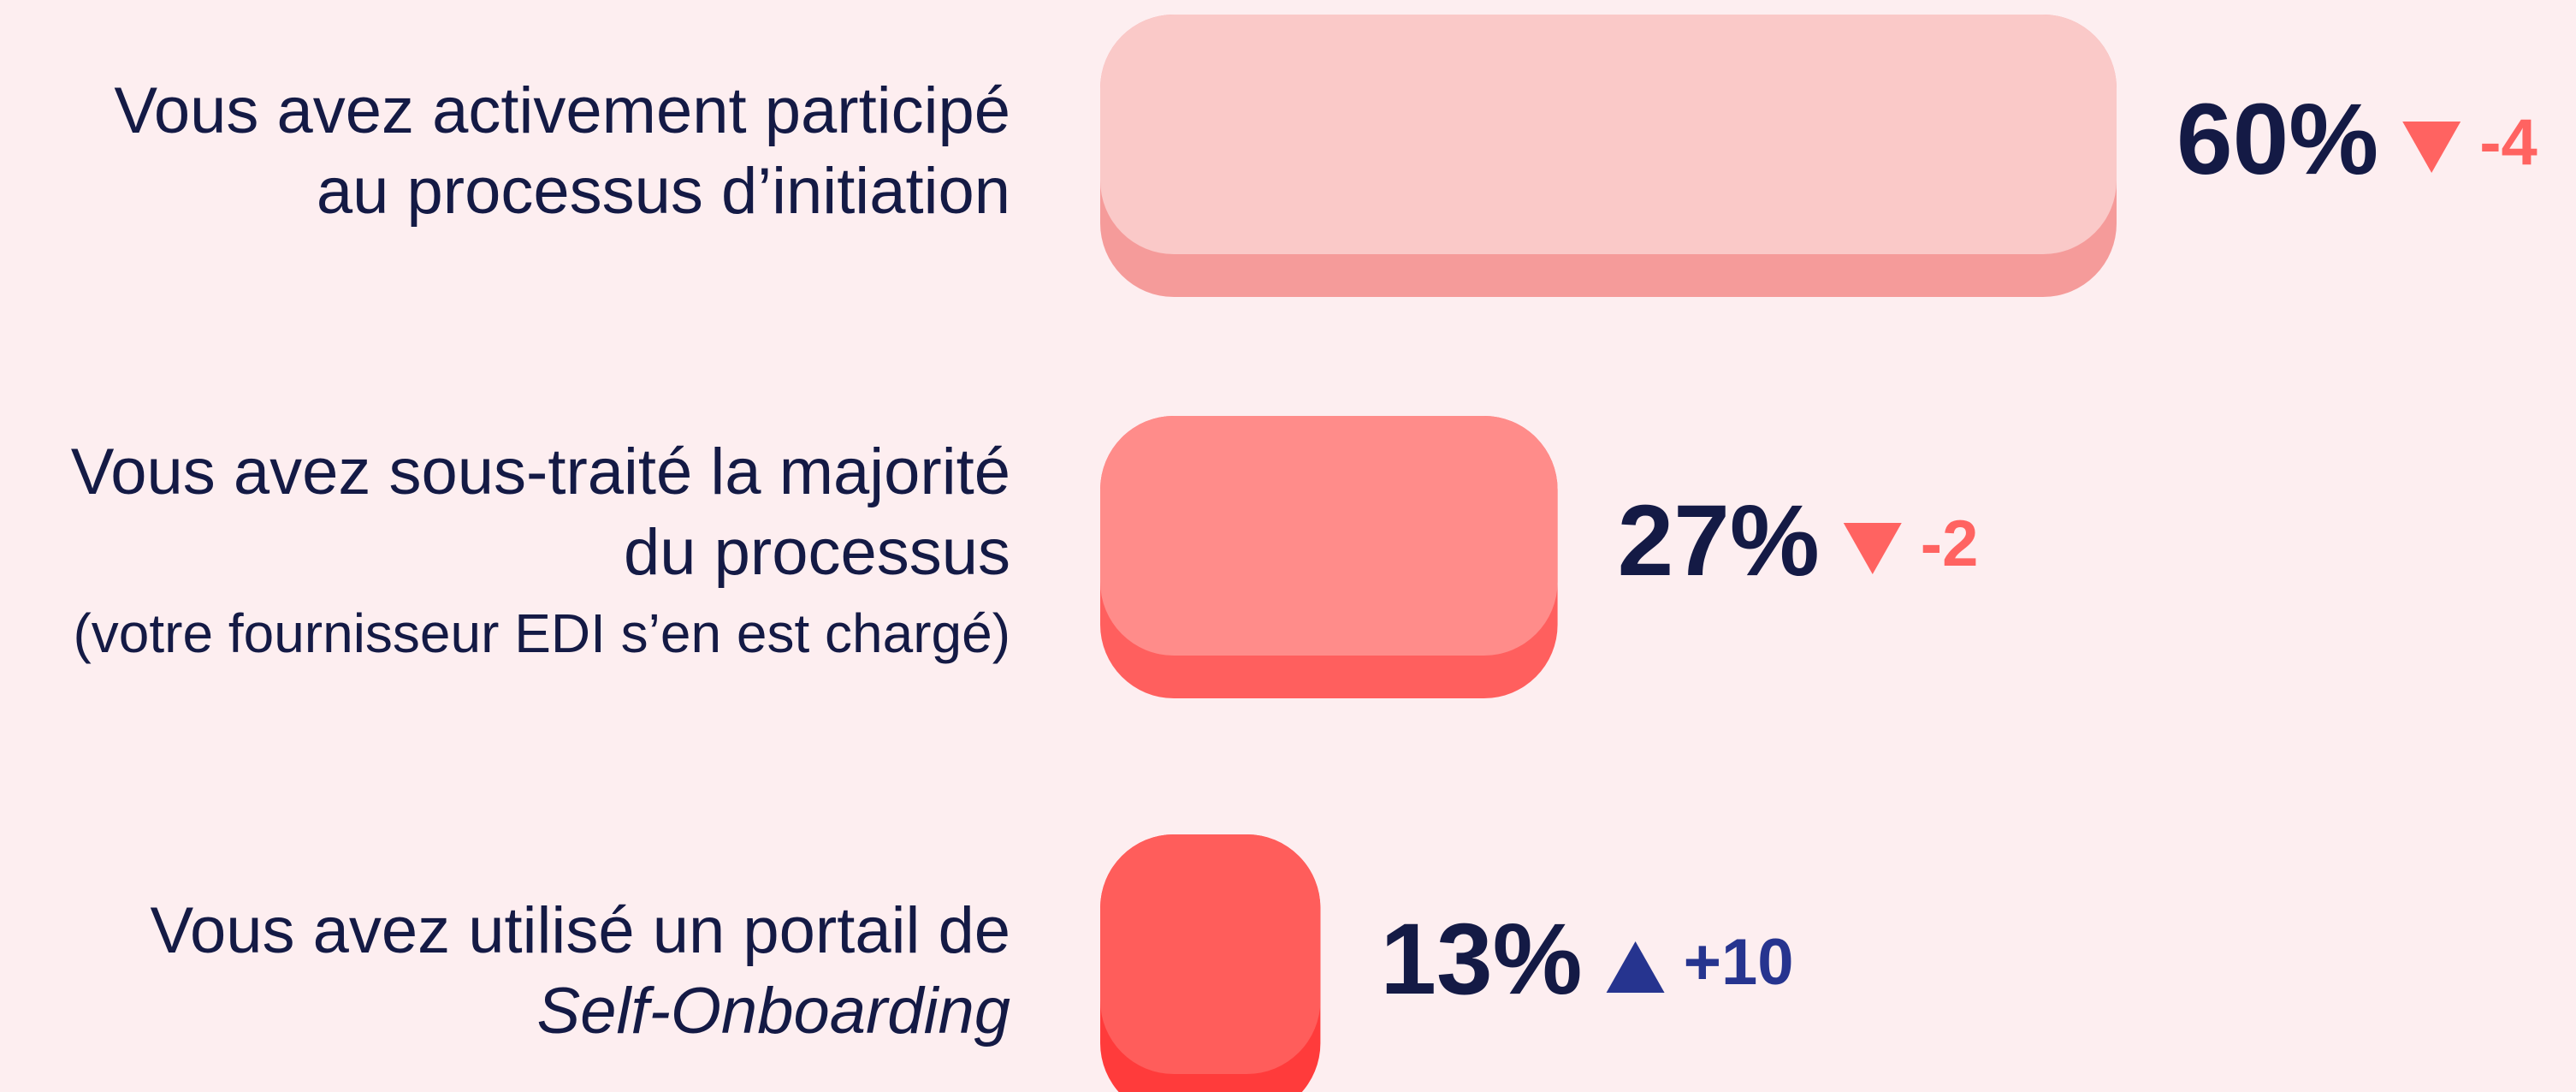 Image resolution: width=2576 pixels, height=1092 pixels. What do you see at coordinates (1481, 959) in the screenshot?
I see `value-label: 13%` at bounding box center [1481, 959].